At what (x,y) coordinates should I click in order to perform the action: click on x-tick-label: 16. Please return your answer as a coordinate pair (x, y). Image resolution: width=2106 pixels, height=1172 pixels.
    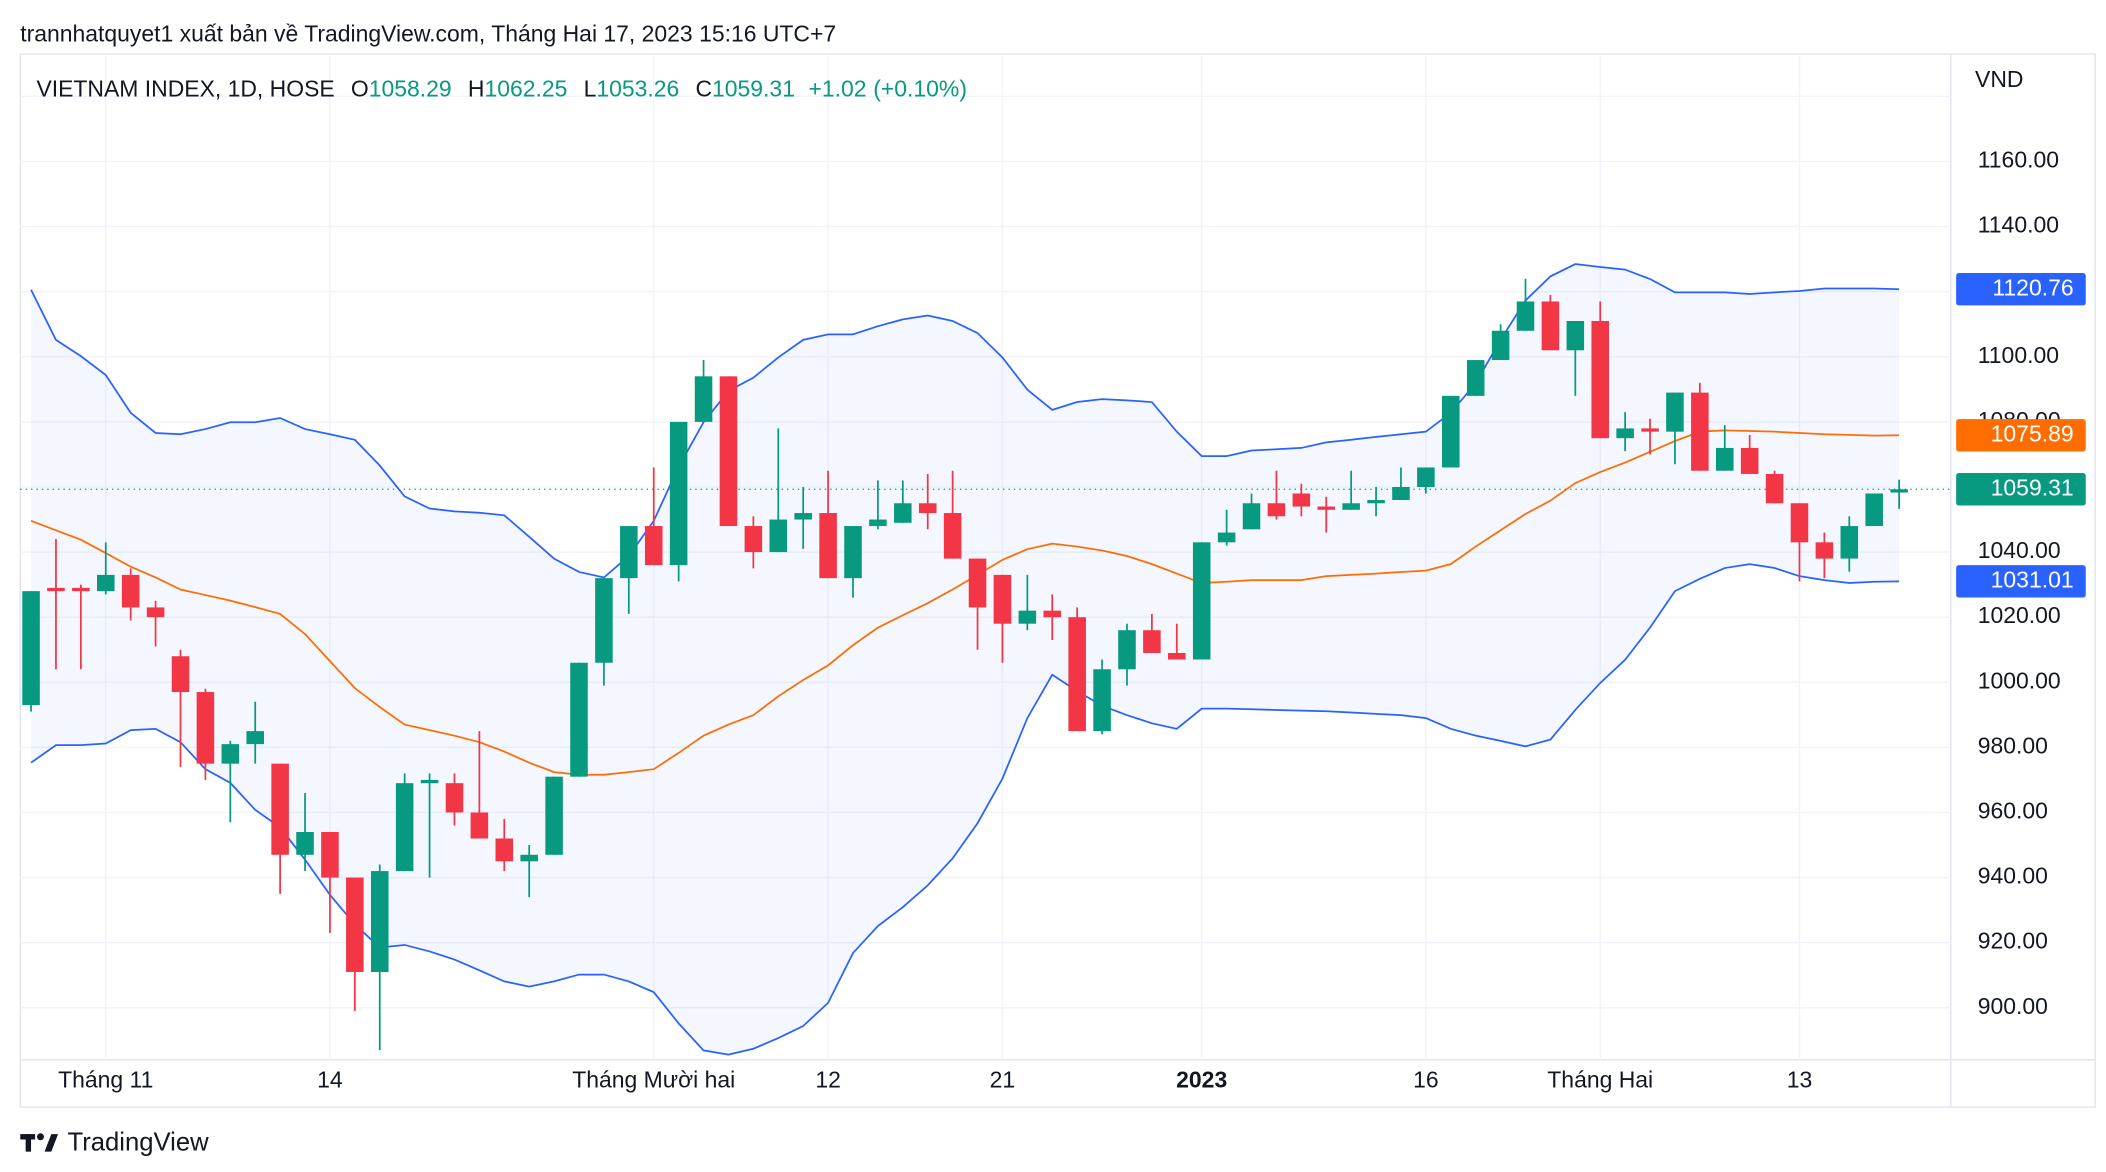
    Looking at the image, I should click on (1426, 1080).